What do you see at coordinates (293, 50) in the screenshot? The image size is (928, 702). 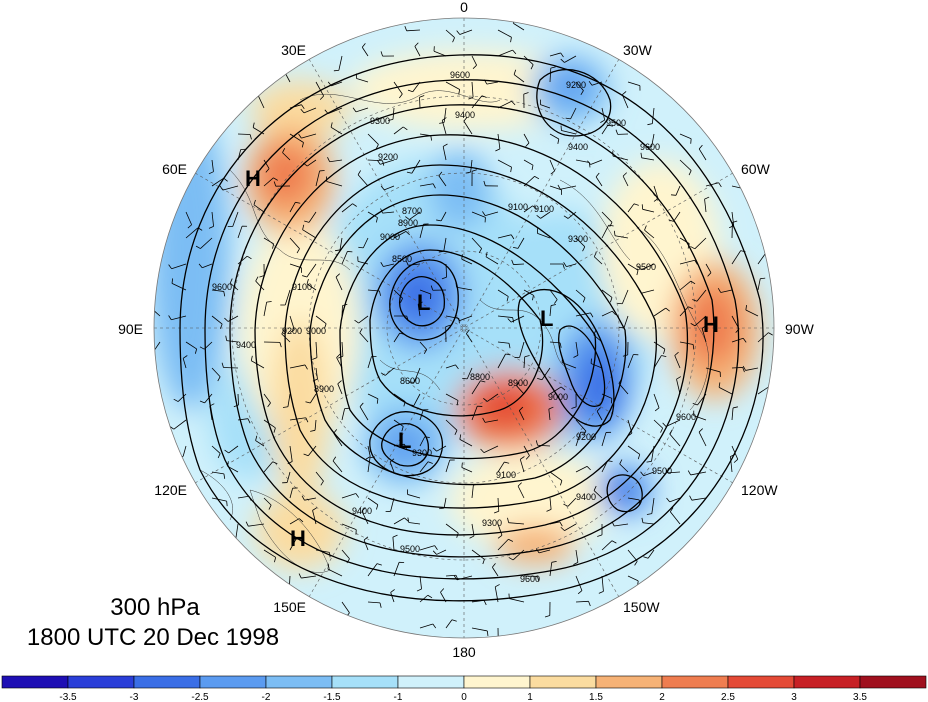 I see `lon-label-30e: 30E` at bounding box center [293, 50].